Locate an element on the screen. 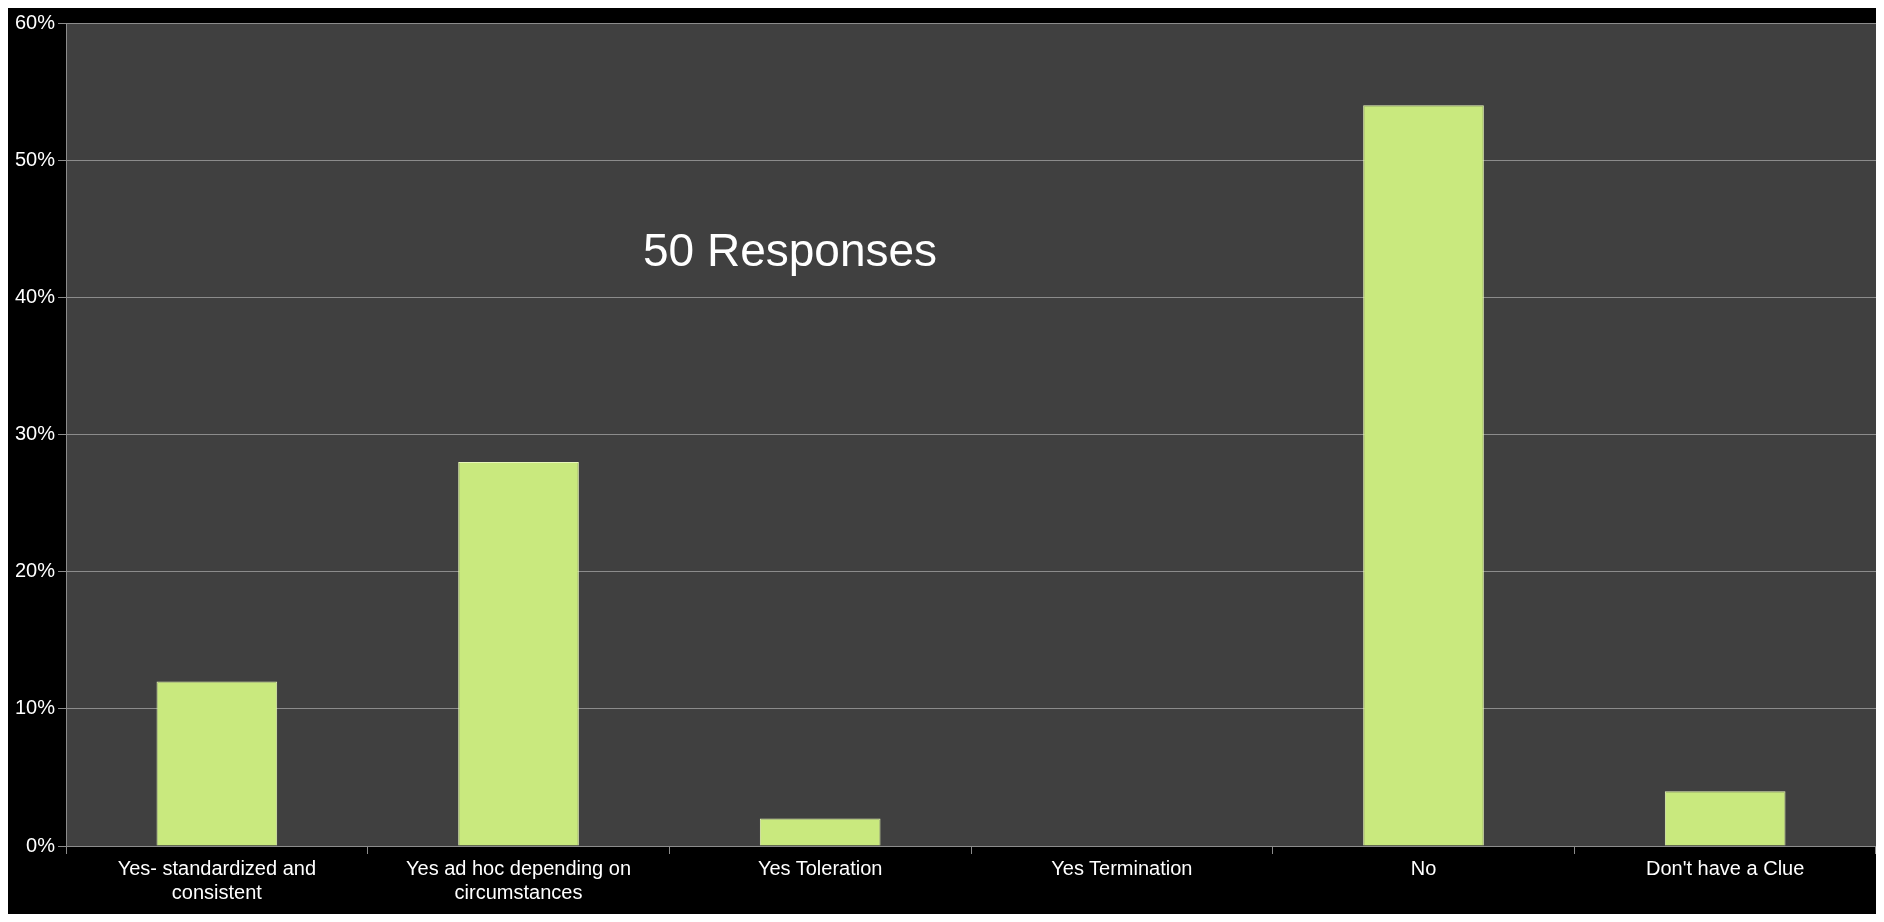 Image resolution: width=1884 pixels, height=922 pixels. x-tick-label: No is located at coordinates (1423, 867).